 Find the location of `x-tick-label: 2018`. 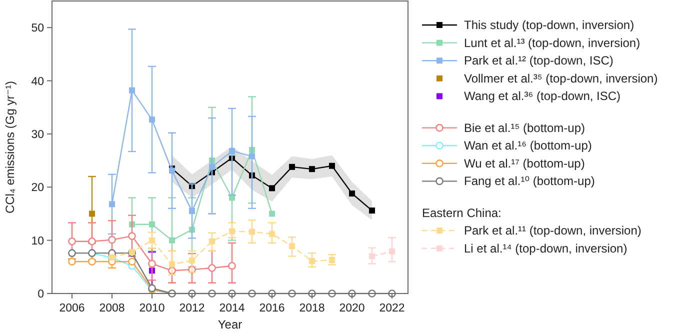

x-tick-label: 2018 is located at coordinates (312, 308).